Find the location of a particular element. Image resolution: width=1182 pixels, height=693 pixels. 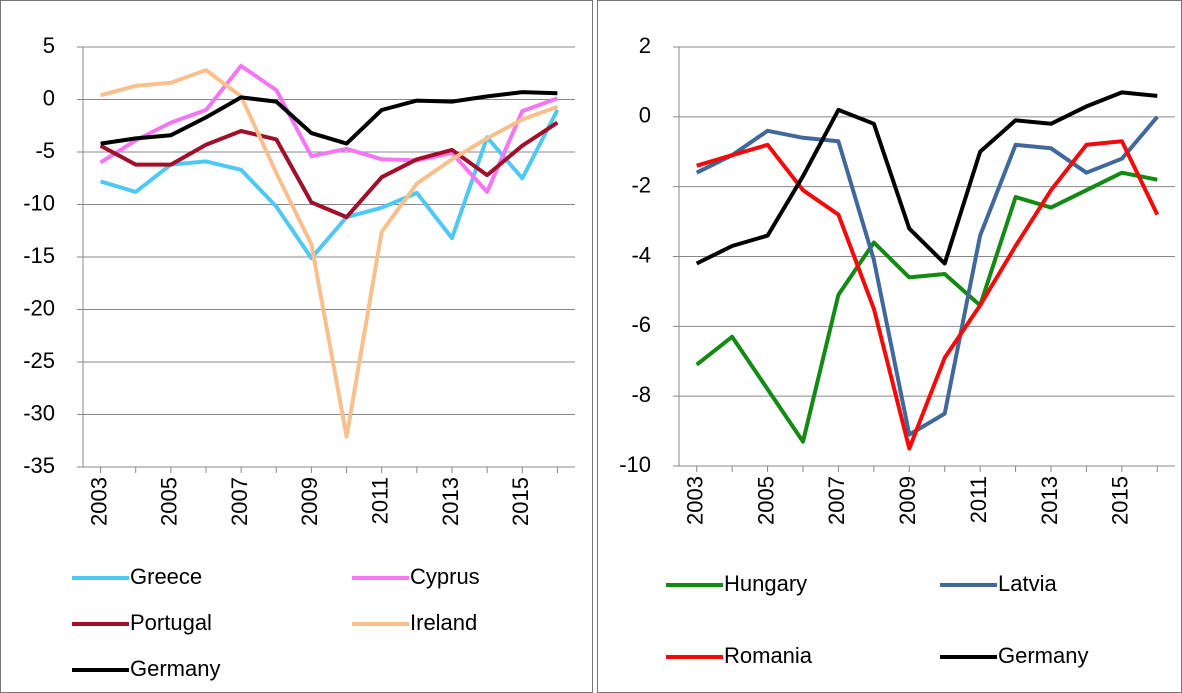

legend-label: Cyprus is located at coordinates (445, 576).